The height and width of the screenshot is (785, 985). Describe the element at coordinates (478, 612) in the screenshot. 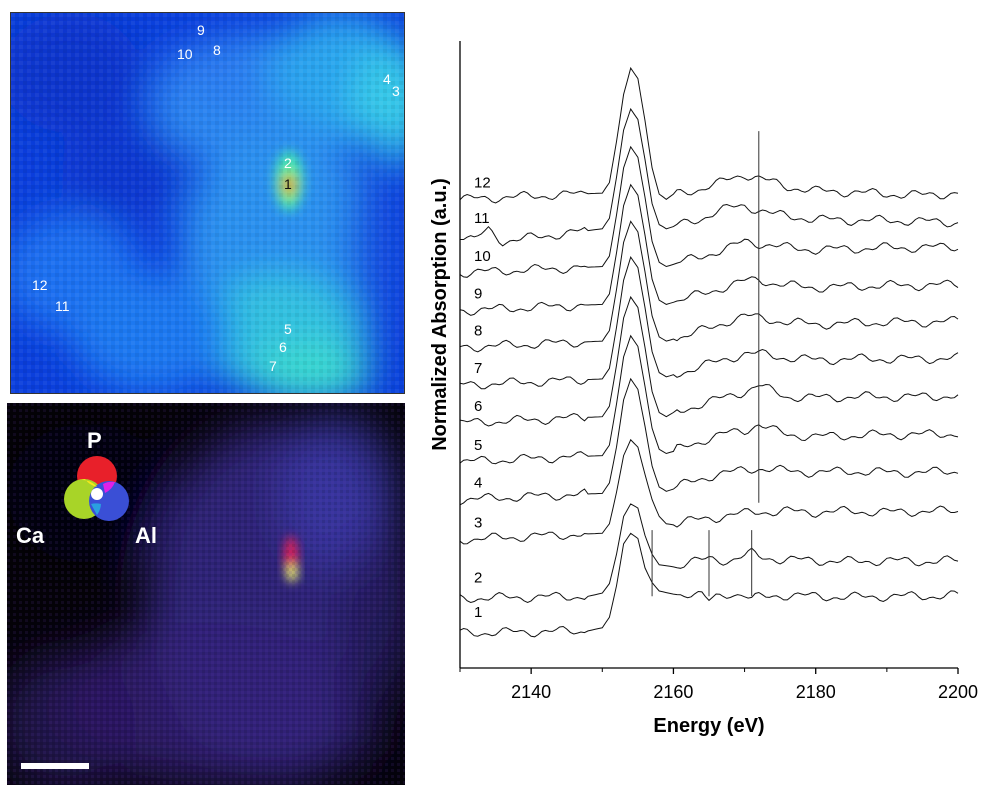

I see `series-label-1: 1` at that location.